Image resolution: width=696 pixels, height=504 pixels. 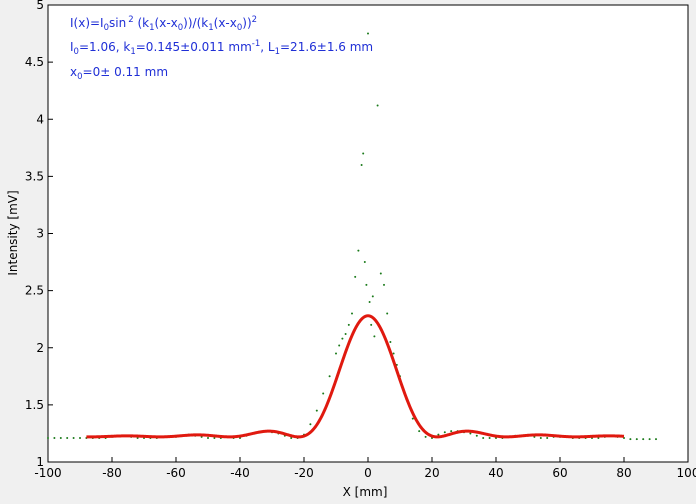 I want to click on y-tick-label: 1, so click(x=40, y=462).